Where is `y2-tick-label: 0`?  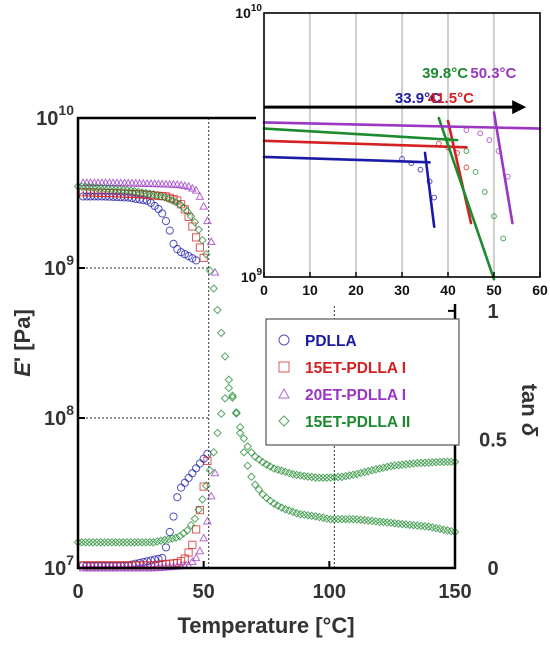 y2-tick-label: 0 is located at coordinates (492, 569).